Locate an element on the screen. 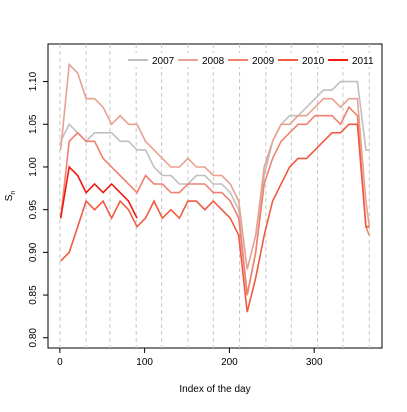 The image size is (407, 412). legend-label: 2007 is located at coordinates (163, 61).